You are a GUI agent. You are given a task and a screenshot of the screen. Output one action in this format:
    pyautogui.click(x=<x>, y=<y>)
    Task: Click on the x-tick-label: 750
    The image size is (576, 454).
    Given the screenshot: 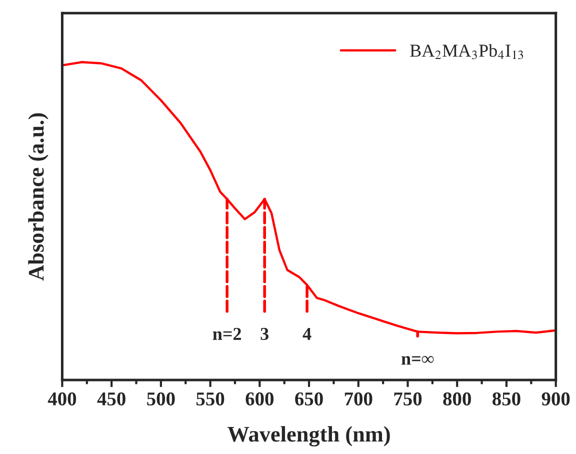 What is the action you would take?
    pyautogui.click(x=408, y=399)
    